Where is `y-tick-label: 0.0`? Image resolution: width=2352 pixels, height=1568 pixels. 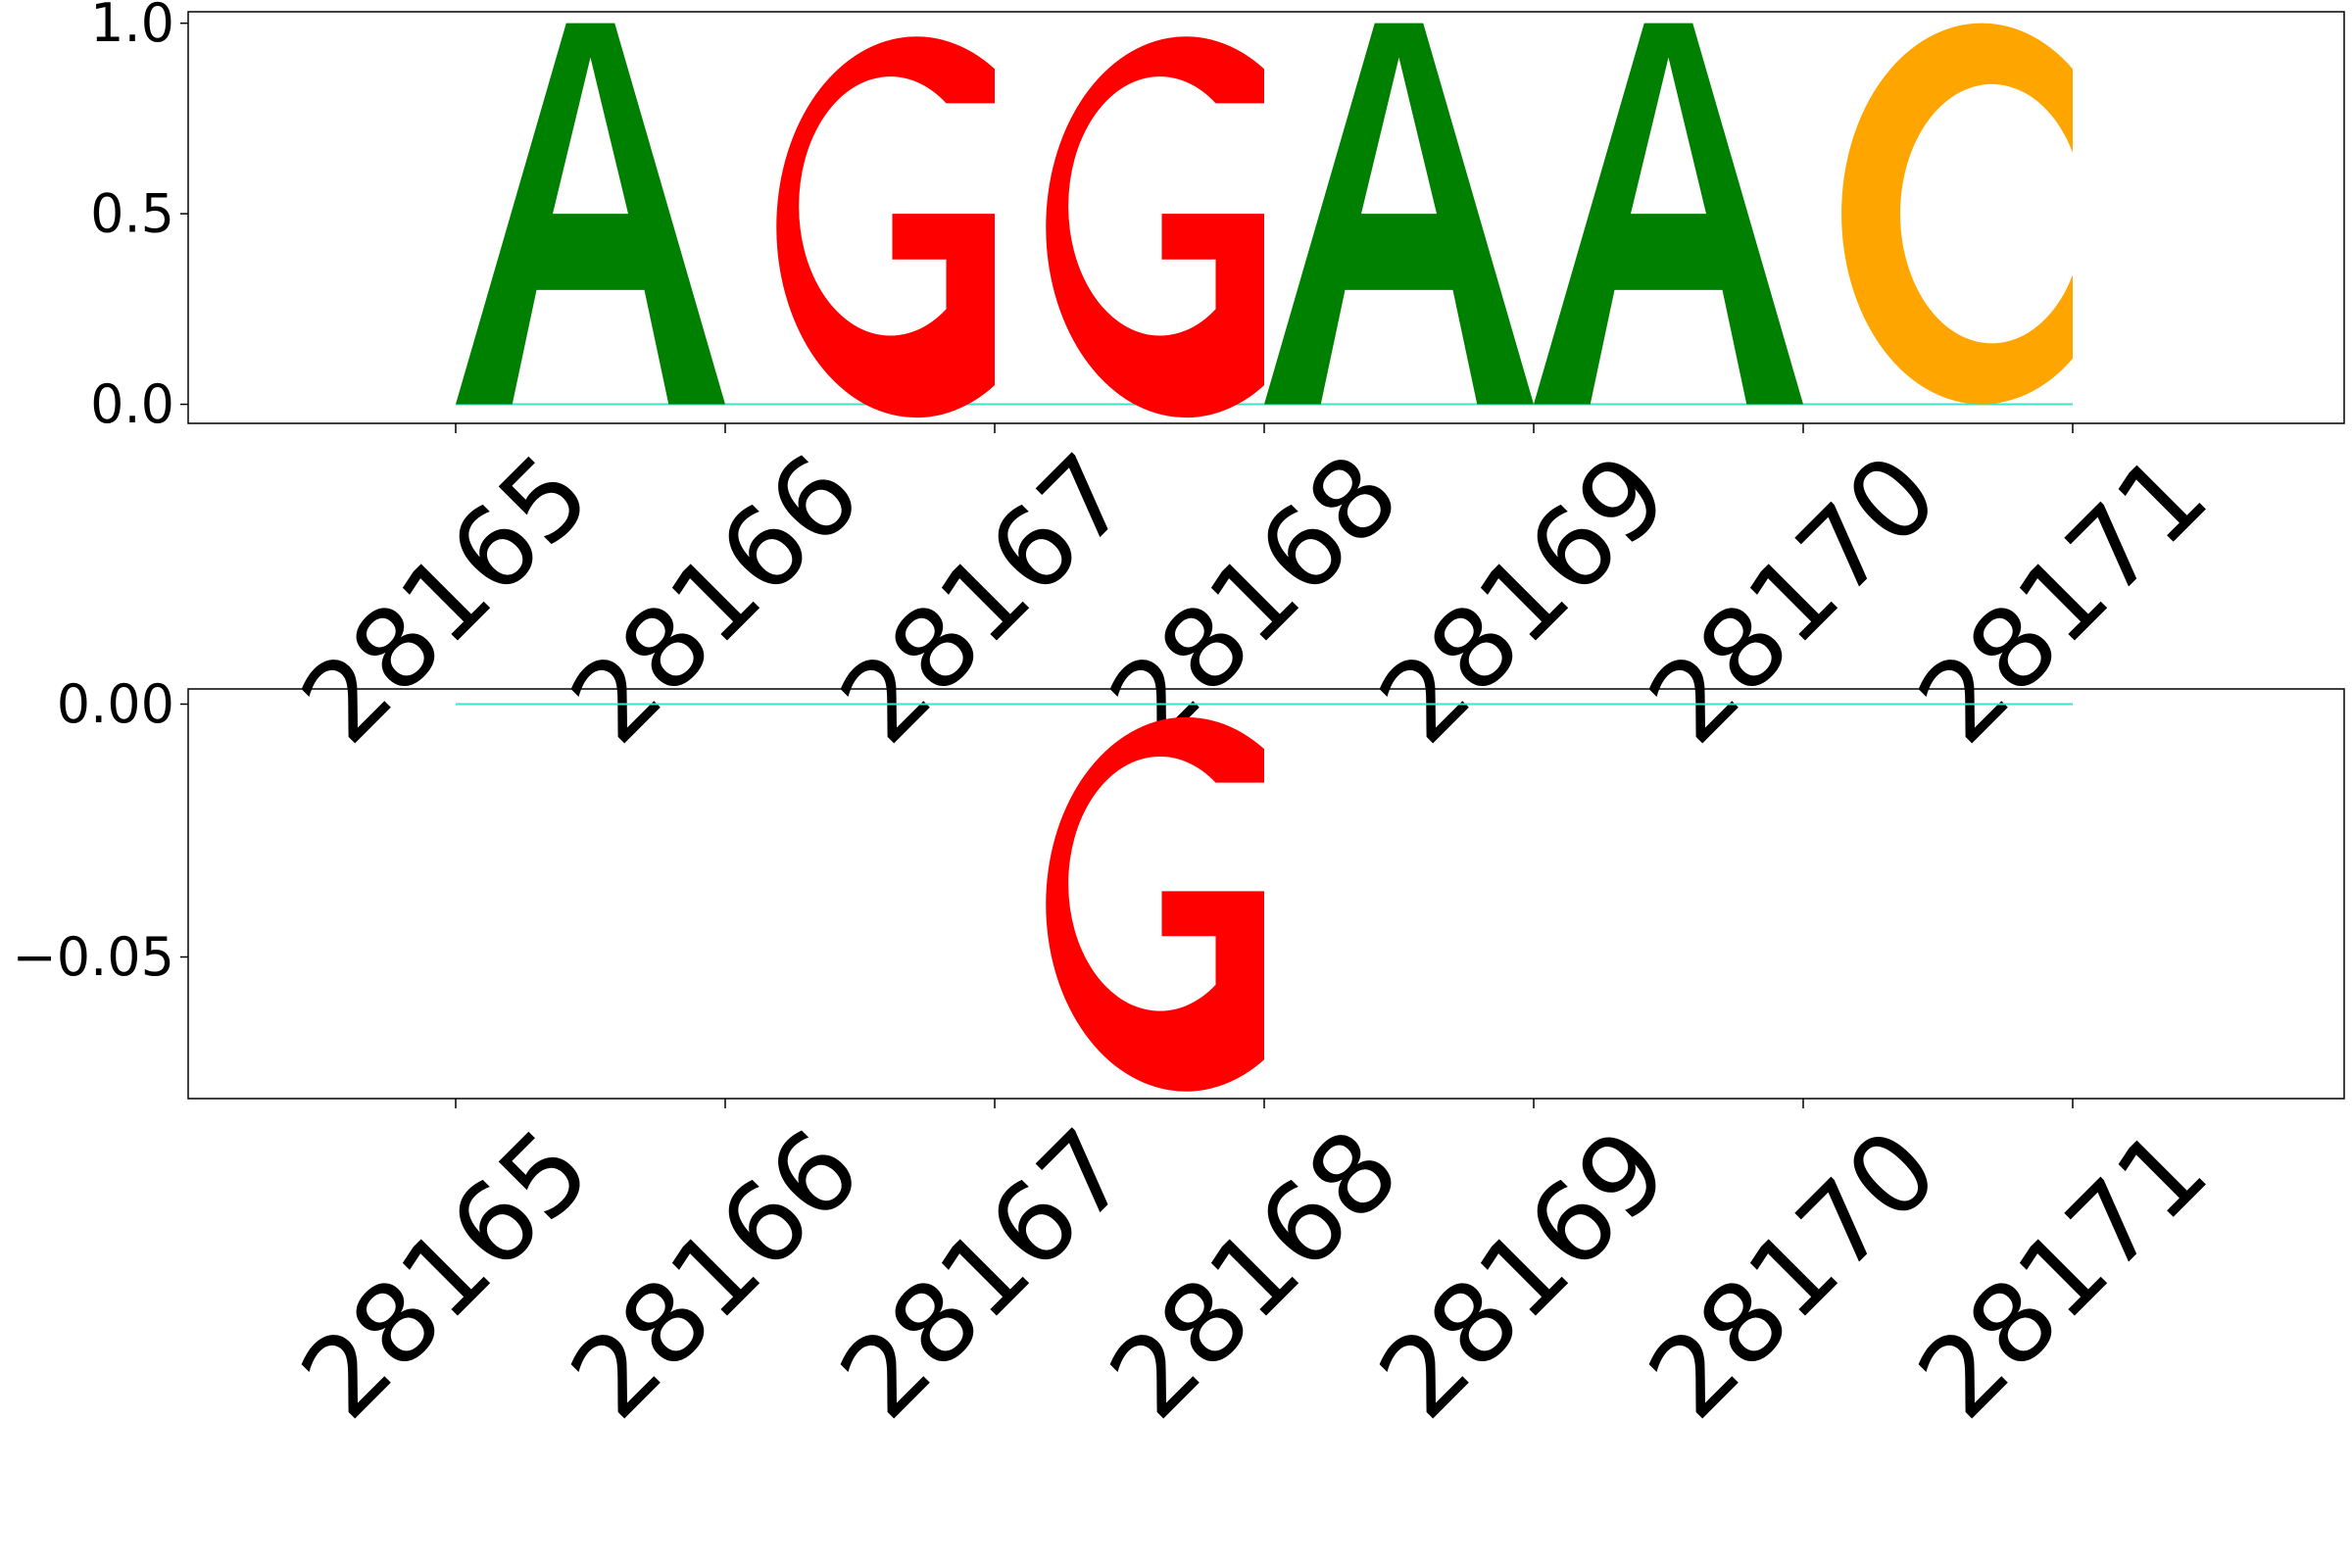 y-tick-label: 0.0 is located at coordinates (132, 404).